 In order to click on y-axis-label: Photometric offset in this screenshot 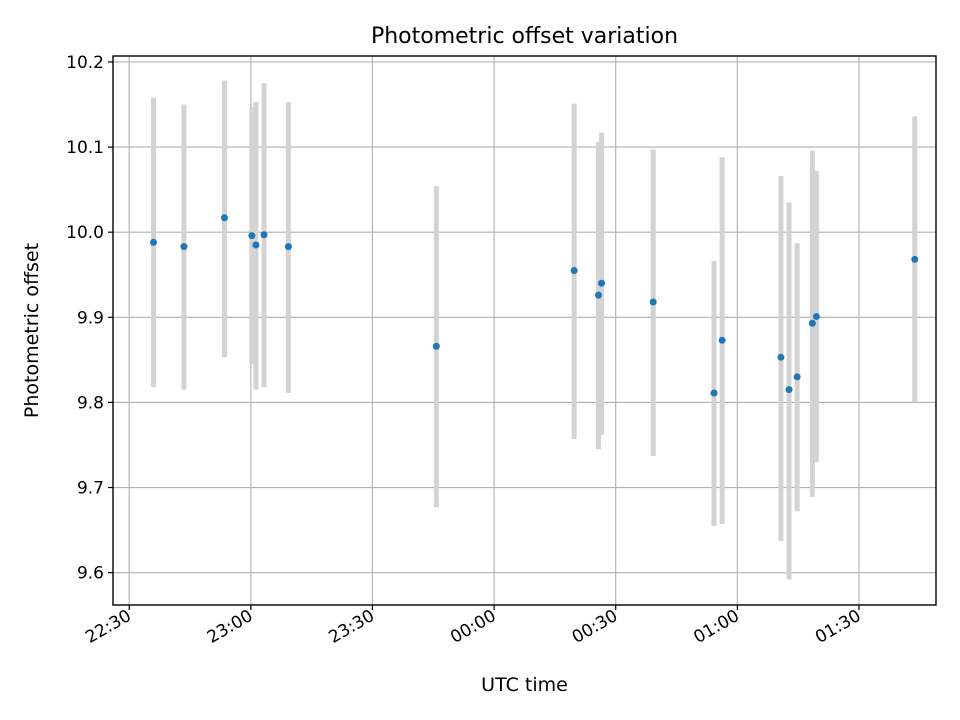, I will do `click(32, 330)`.